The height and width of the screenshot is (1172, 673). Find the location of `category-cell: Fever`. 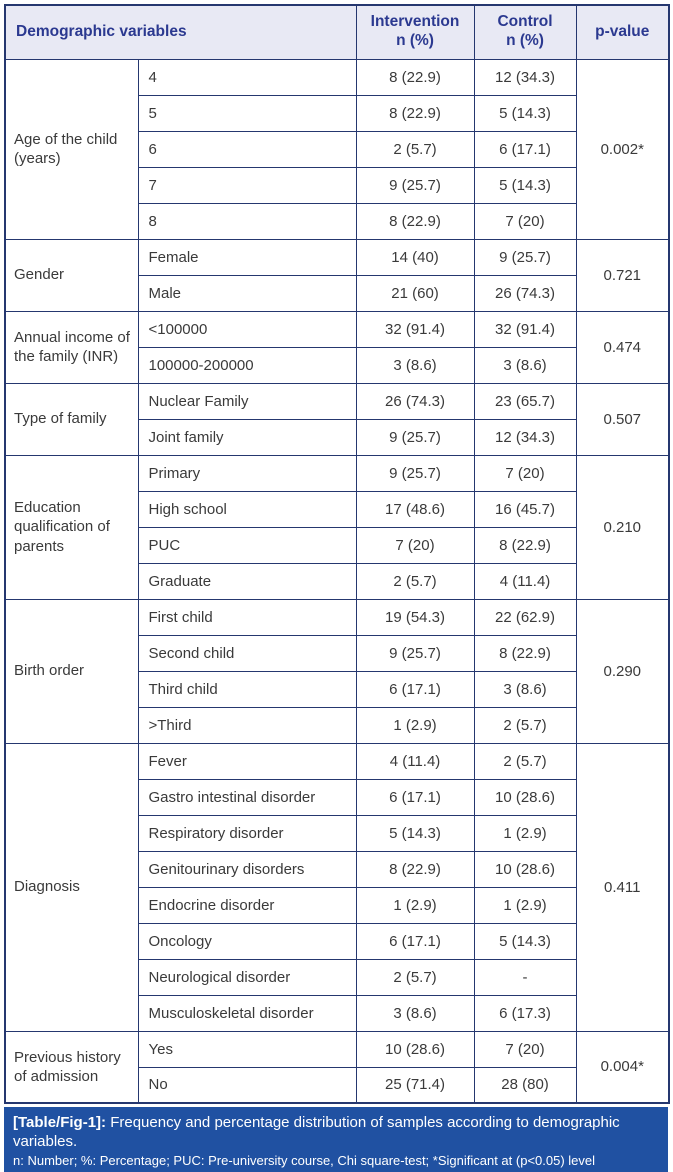

category-cell: Fever is located at coordinates (247, 761).